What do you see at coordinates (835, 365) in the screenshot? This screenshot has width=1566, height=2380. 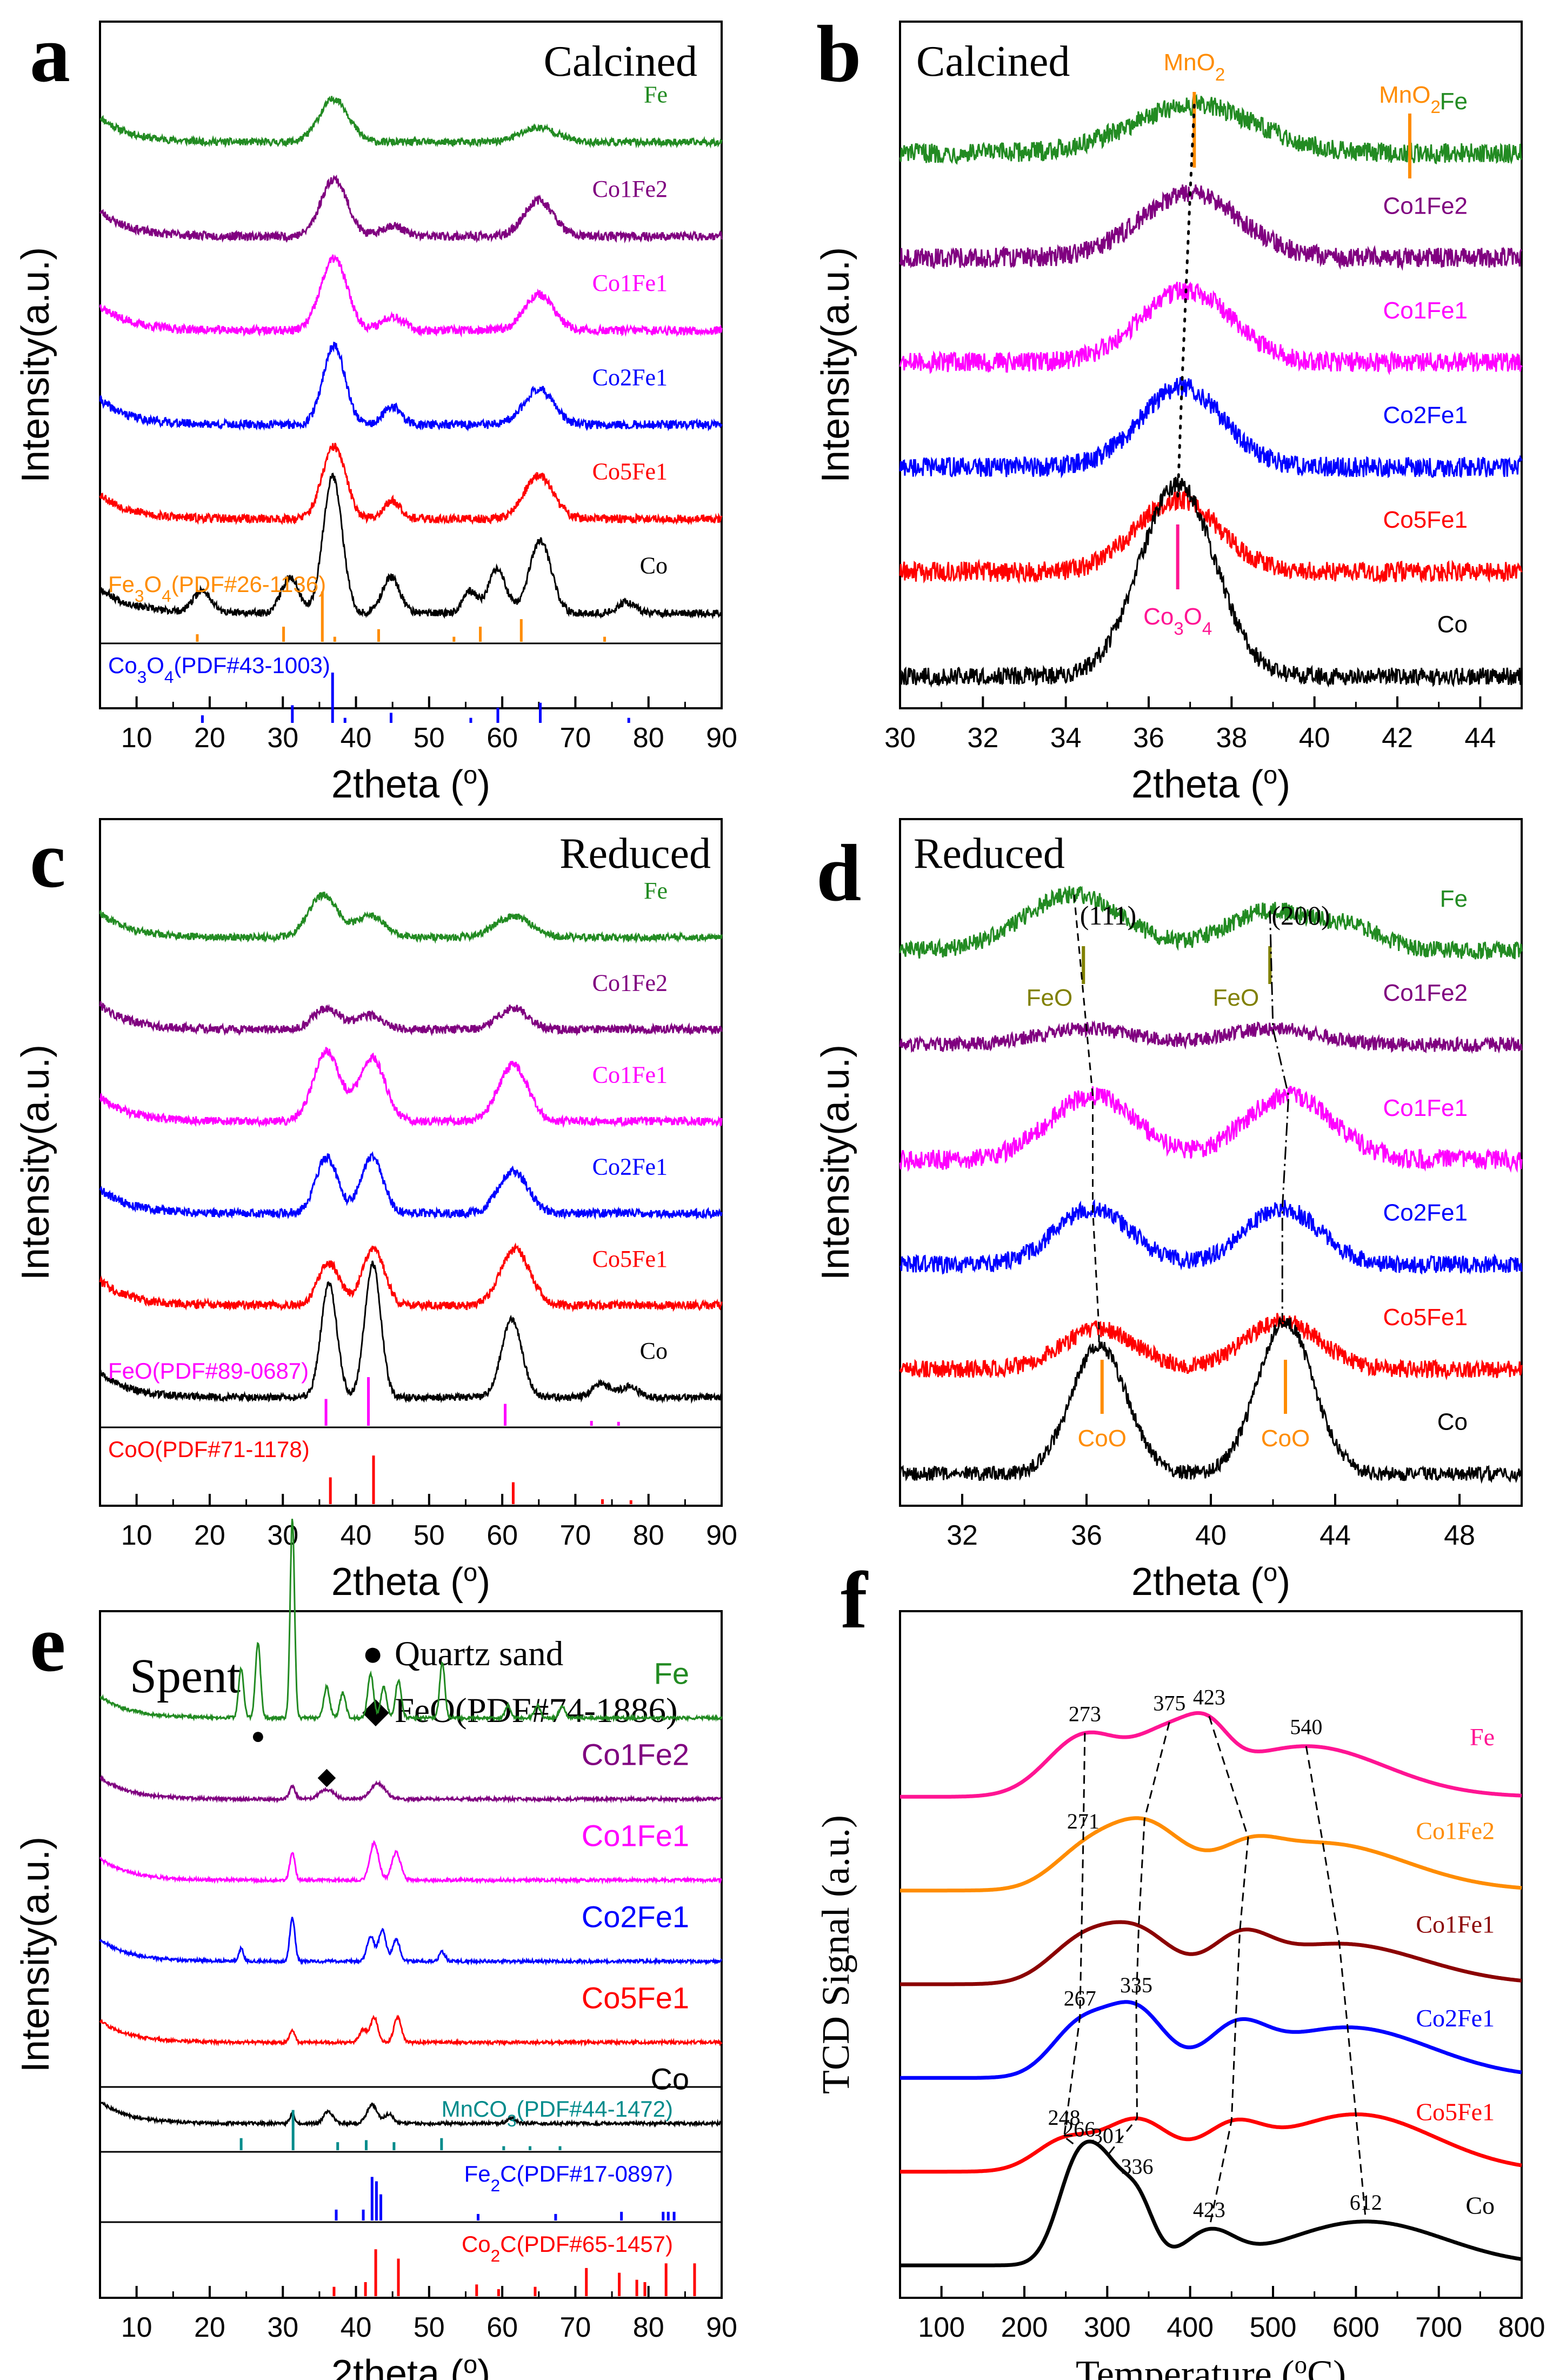 I see `panel-b-ylabel: Intensity(a.u.)` at bounding box center [835, 365].